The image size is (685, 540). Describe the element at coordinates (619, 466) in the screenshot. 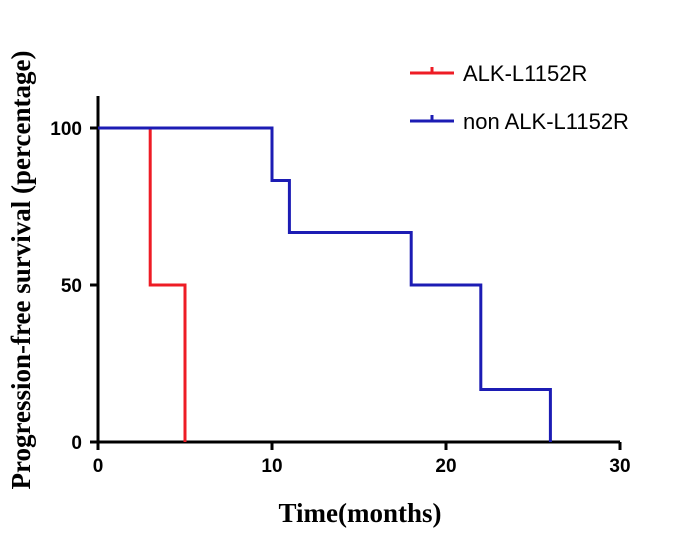

I see `x-tick-label: 30` at that location.